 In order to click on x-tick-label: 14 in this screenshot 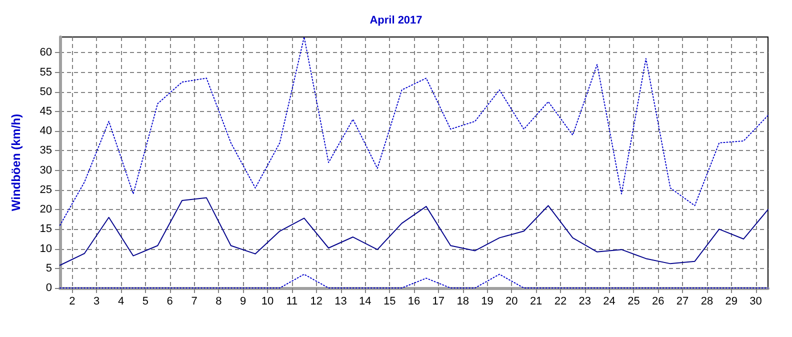, I will do `click(365, 302)`.